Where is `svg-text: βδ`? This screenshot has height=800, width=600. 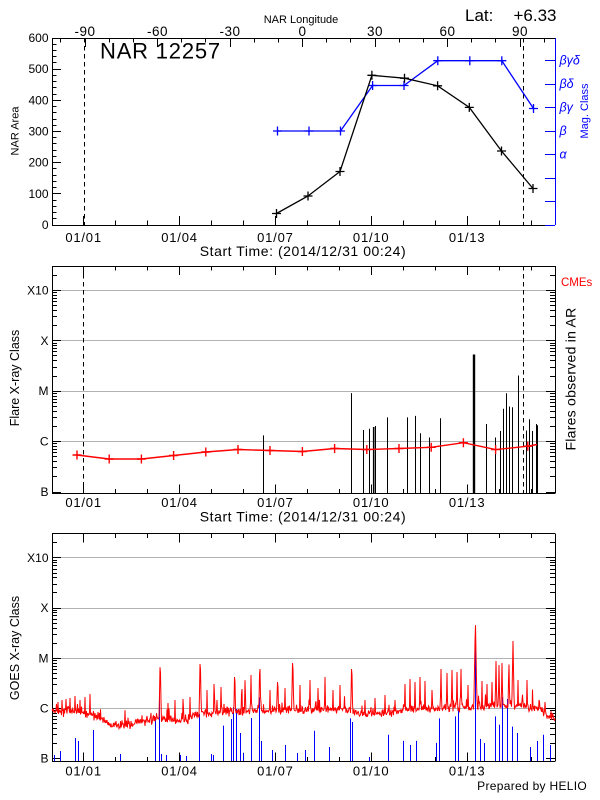 svg-text: βδ is located at coordinates (567, 84).